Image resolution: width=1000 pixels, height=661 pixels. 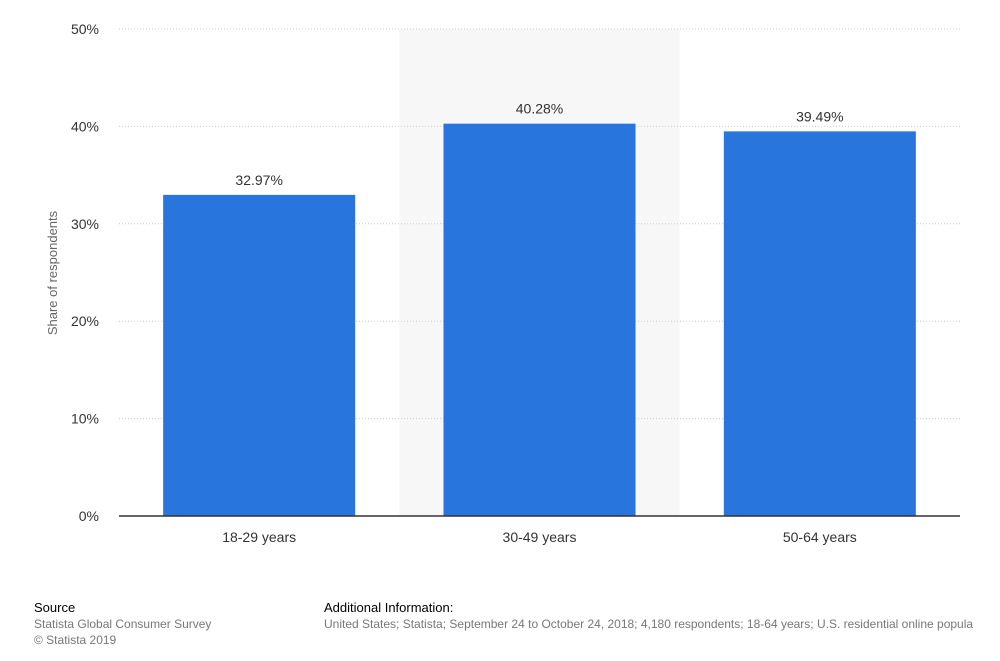 What do you see at coordinates (85, 126) in the screenshot?
I see `y-tick-label: 40%` at bounding box center [85, 126].